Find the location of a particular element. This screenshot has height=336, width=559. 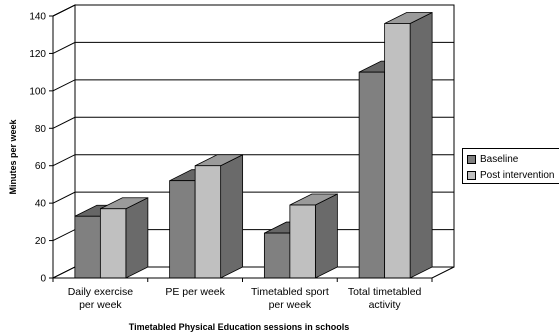

y-tick-label: 100 is located at coordinates (37, 91).